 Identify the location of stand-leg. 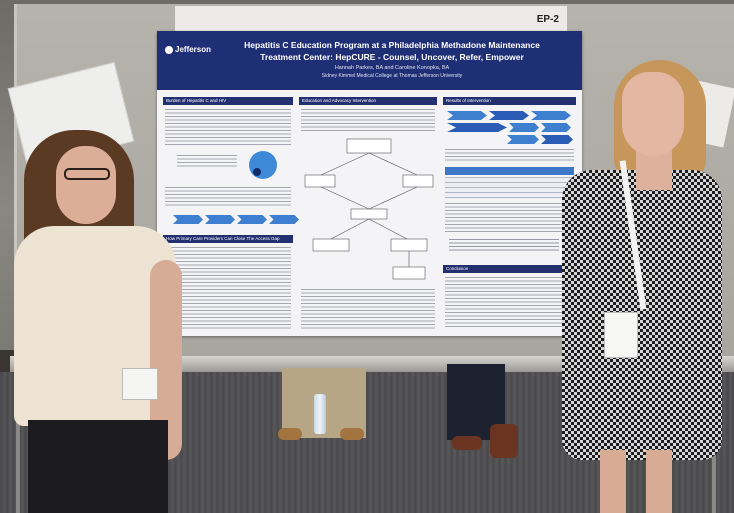
(18, 442).